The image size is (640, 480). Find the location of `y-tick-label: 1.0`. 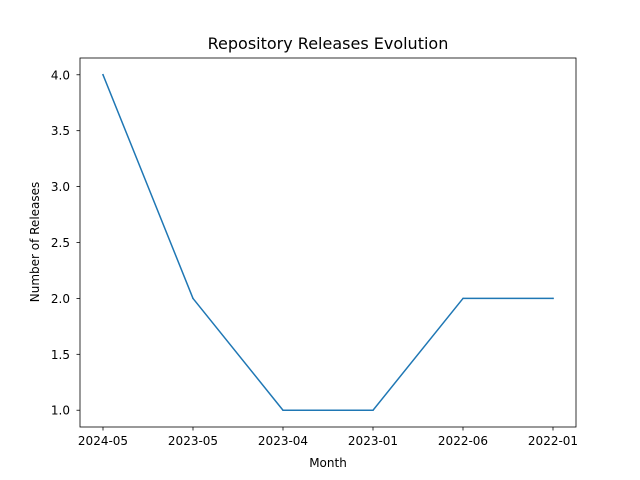

y-tick-label: 1.0 is located at coordinates (60, 411).